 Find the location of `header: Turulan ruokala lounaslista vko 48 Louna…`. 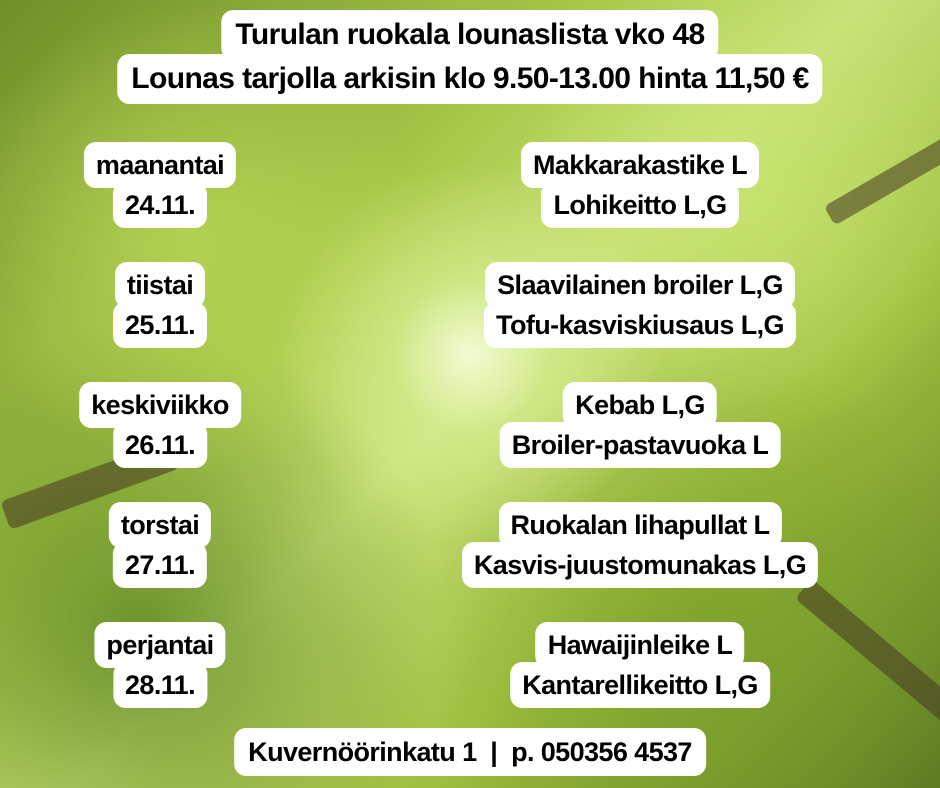

header: Turulan ruokala lounaslista vko 48 Louna… is located at coordinates (470, 57).